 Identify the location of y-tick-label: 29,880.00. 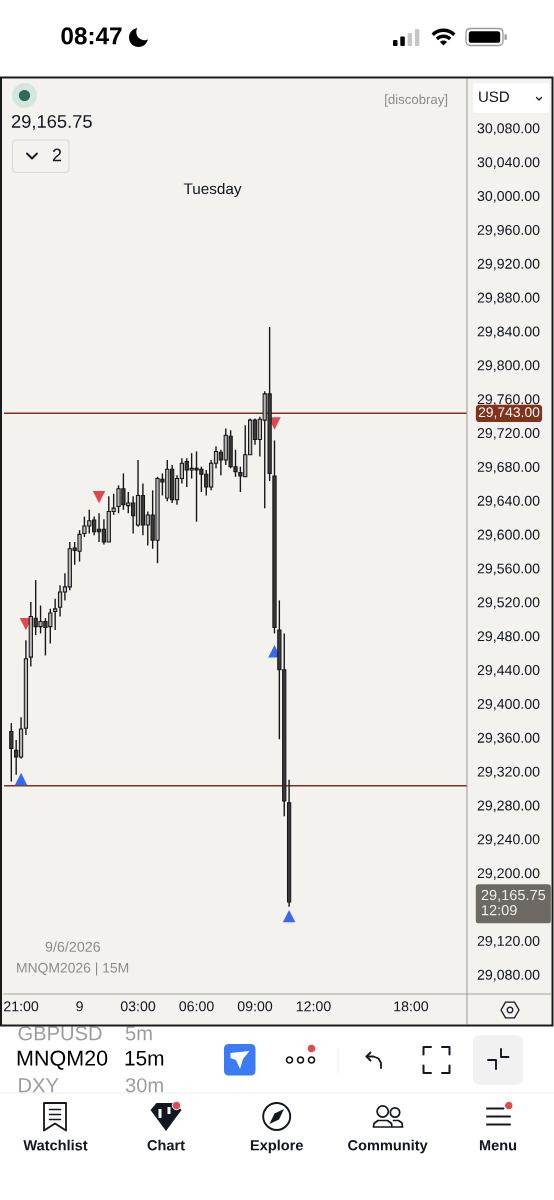
(508, 298).